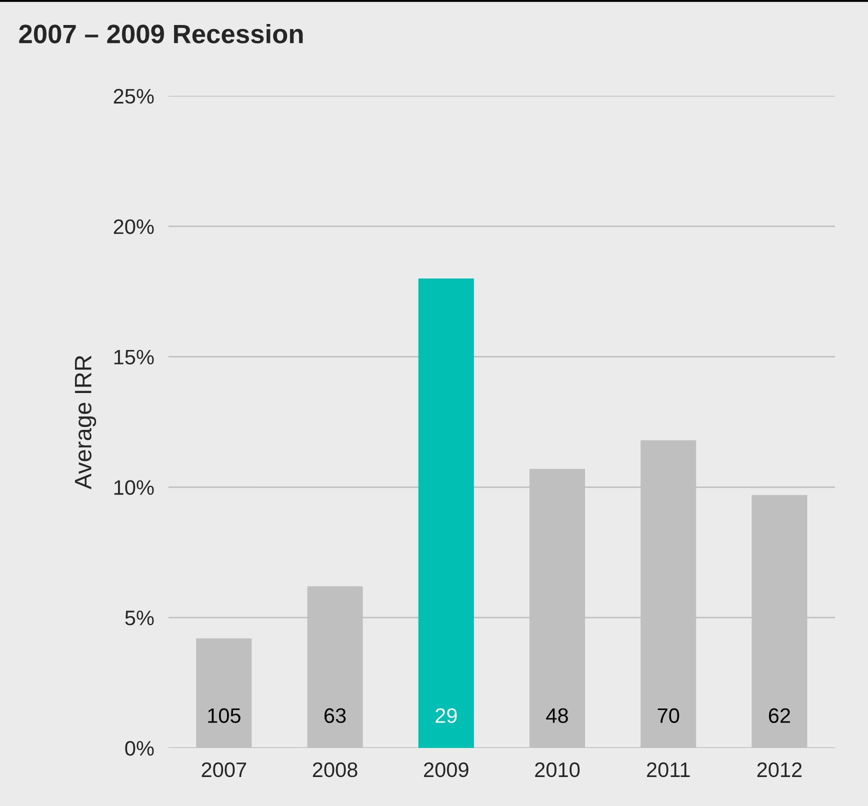 This screenshot has width=868, height=806. What do you see at coordinates (779, 770) in the screenshot?
I see `x-tick-label: 2012` at bounding box center [779, 770].